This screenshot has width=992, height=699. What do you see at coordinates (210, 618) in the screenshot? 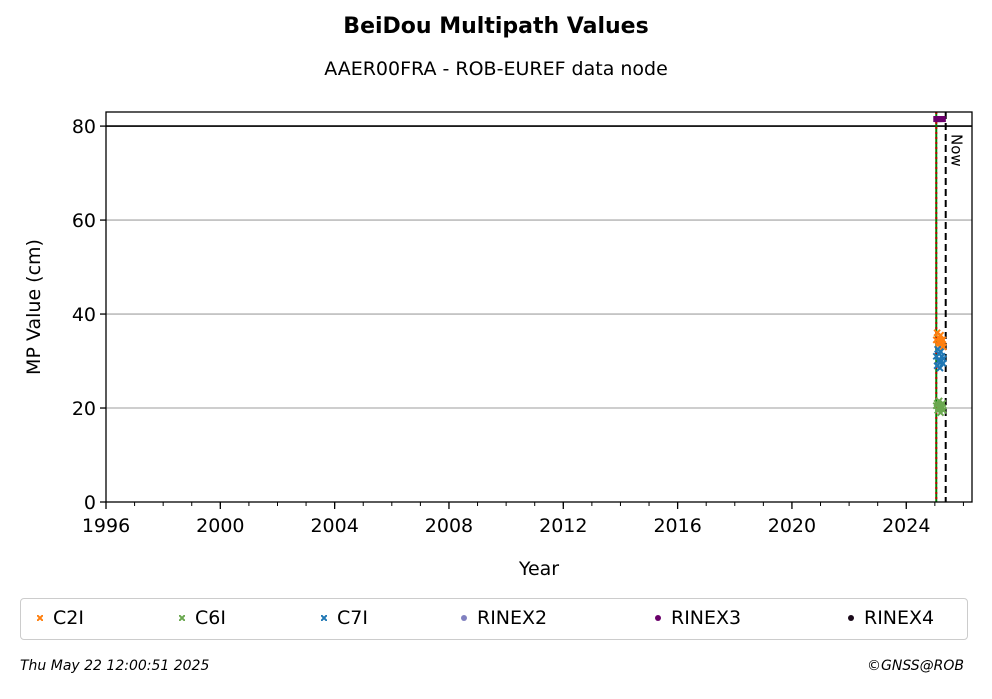
I see `legend-label-c6i: C6I` at bounding box center [210, 618].